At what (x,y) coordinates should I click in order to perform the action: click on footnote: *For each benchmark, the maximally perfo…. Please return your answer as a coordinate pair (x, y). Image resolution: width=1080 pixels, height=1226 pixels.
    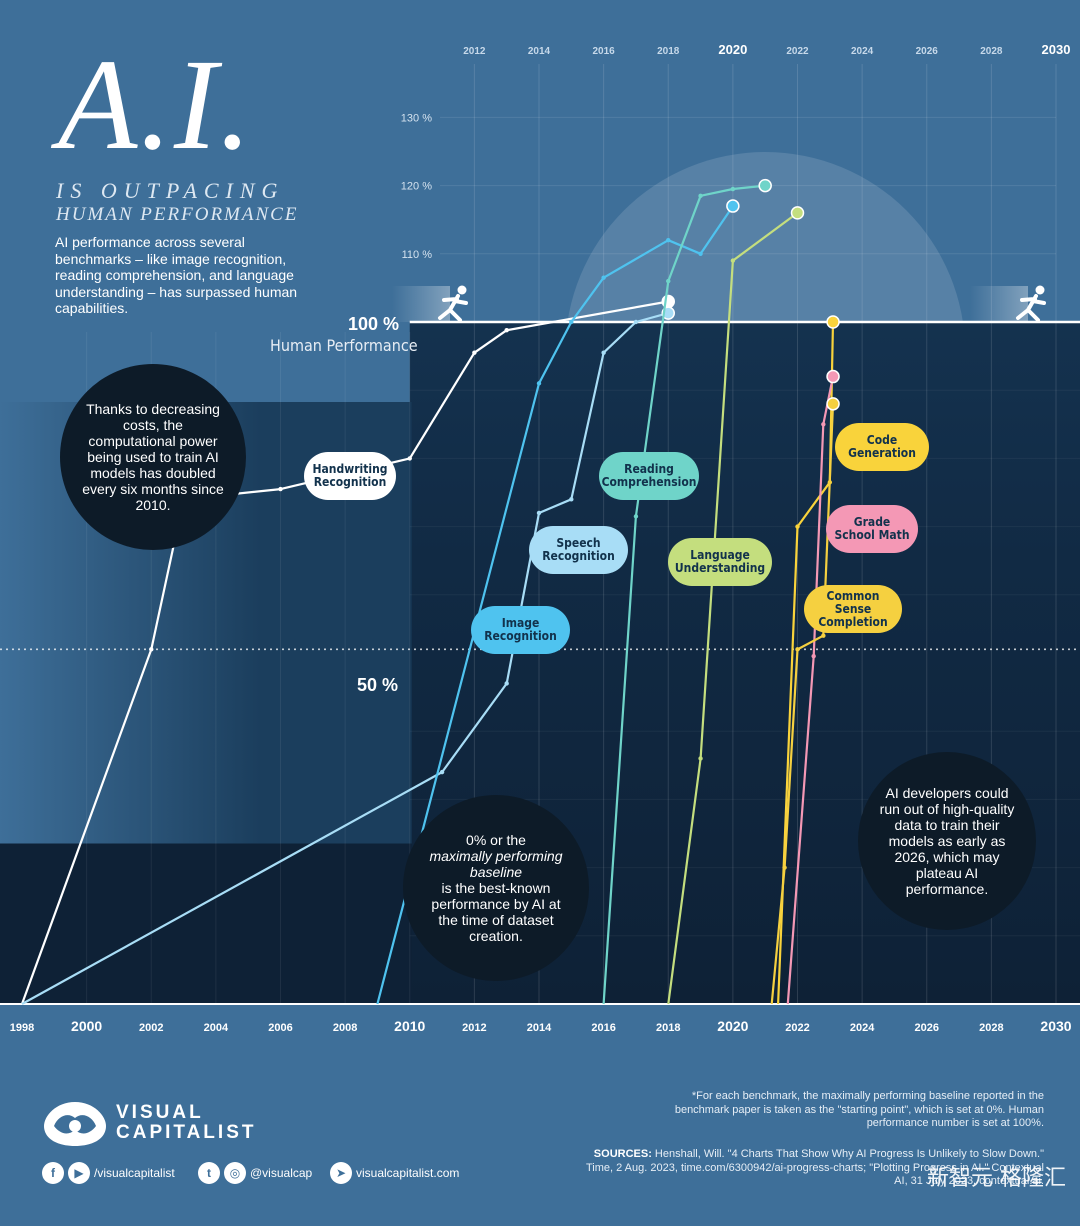
    Looking at the image, I should click on (859, 1109).